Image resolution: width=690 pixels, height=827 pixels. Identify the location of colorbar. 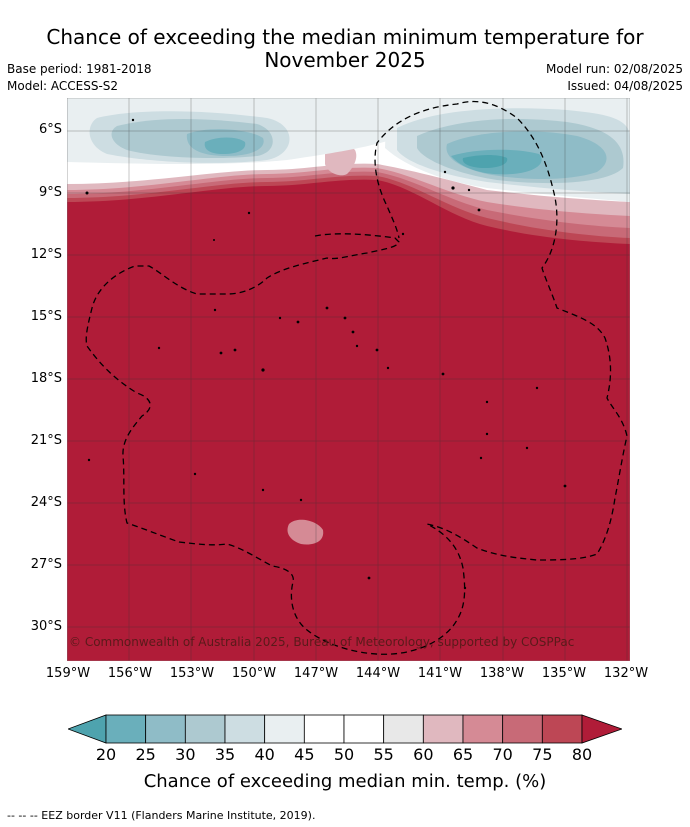
(345, 729).